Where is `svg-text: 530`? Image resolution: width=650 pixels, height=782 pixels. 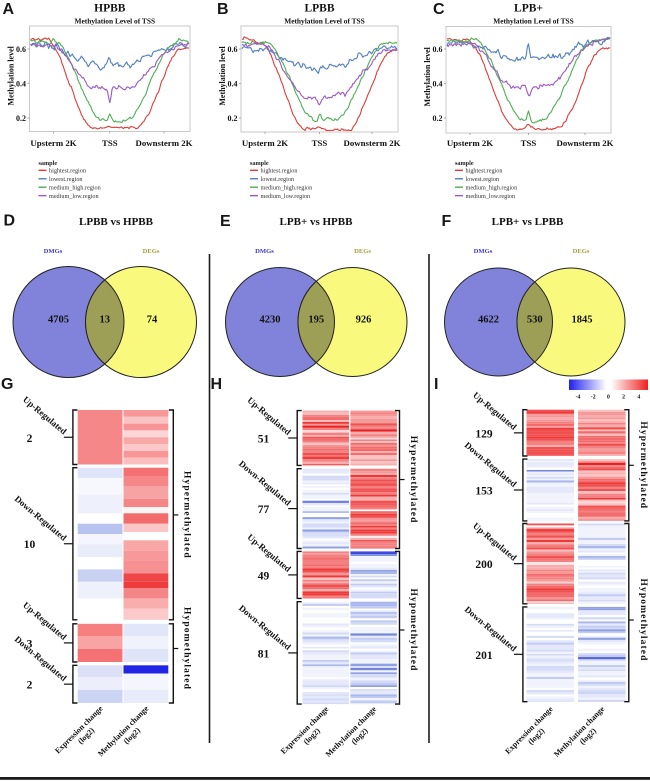 svg-text: 530 is located at coordinates (535, 320).